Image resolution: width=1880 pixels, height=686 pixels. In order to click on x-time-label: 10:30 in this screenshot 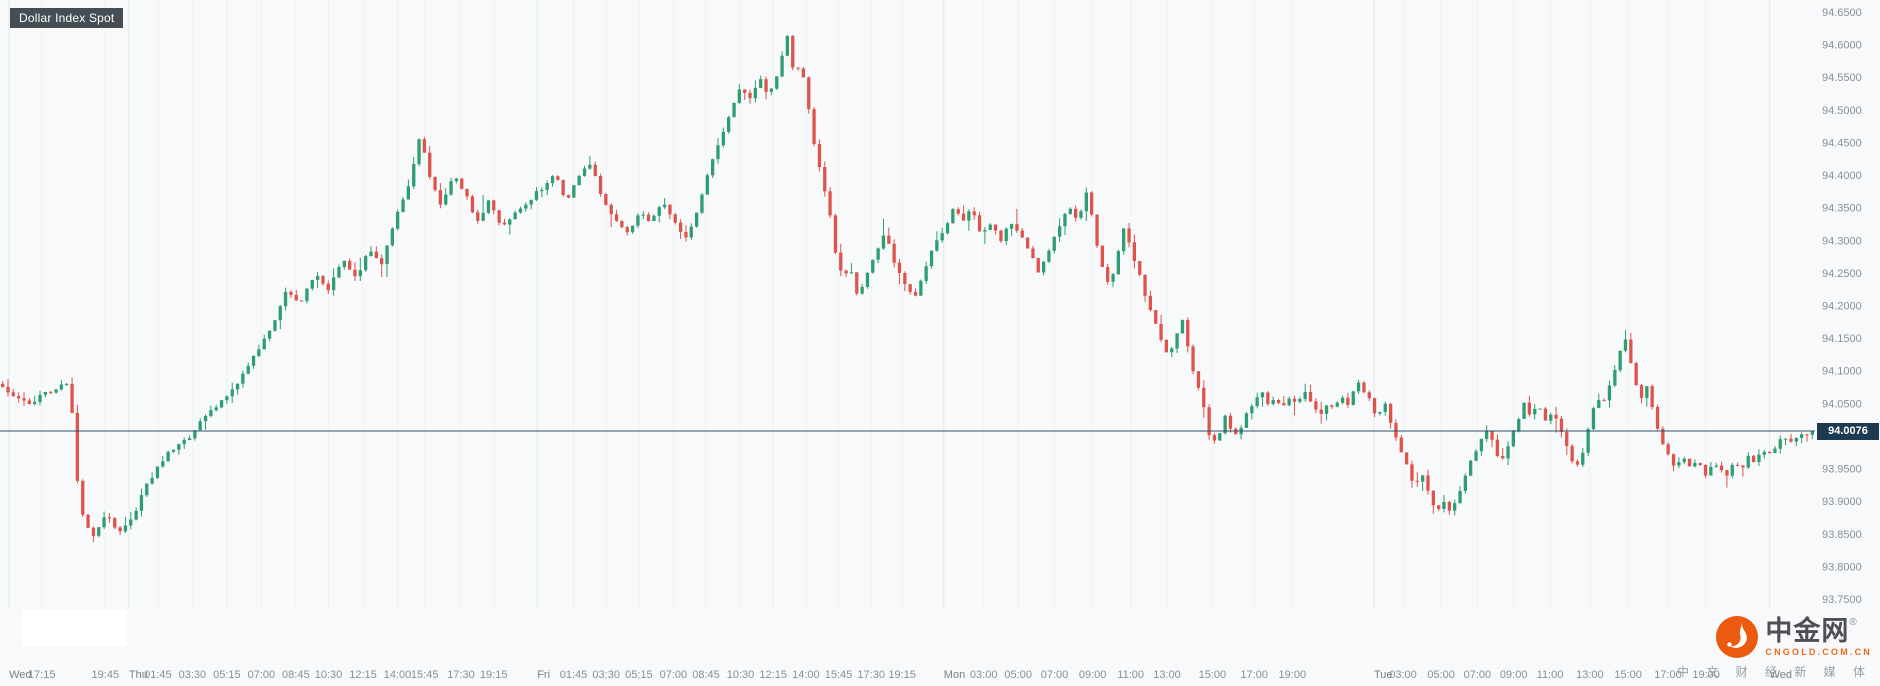, I will do `click(329, 675)`.